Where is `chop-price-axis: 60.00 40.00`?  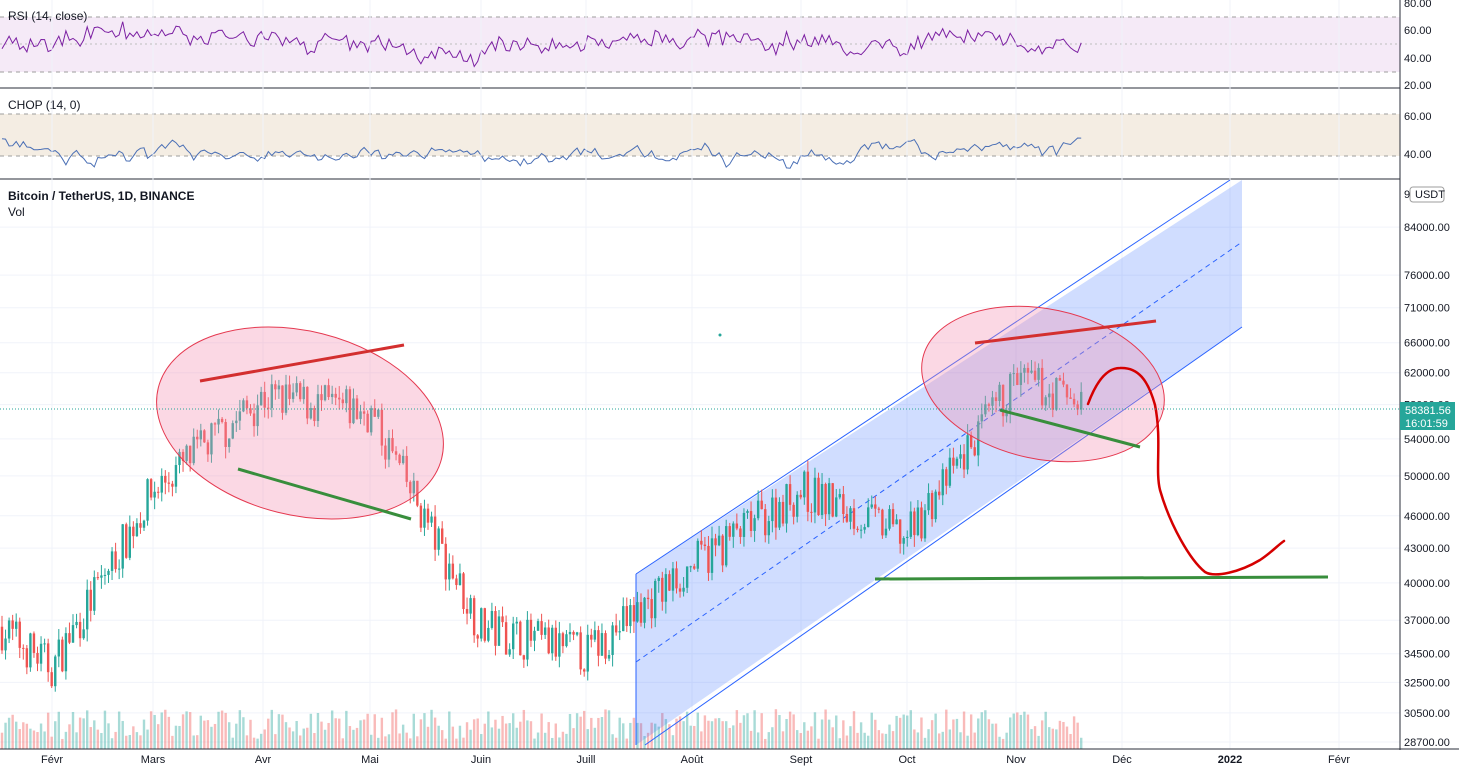 chop-price-axis: 60.00 40.00 is located at coordinates (1418, 136).